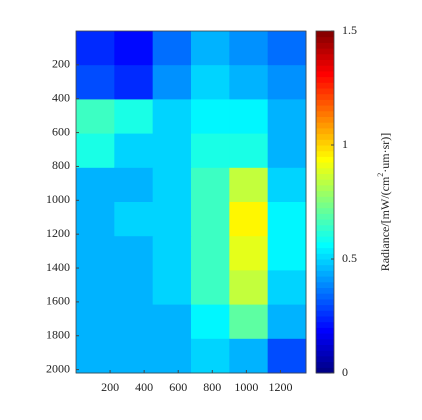 This screenshot has height=420, width=422. What do you see at coordinates (58, 301) in the screenshot?
I see `y-tick-label: 1600` at bounding box center [58, 301].